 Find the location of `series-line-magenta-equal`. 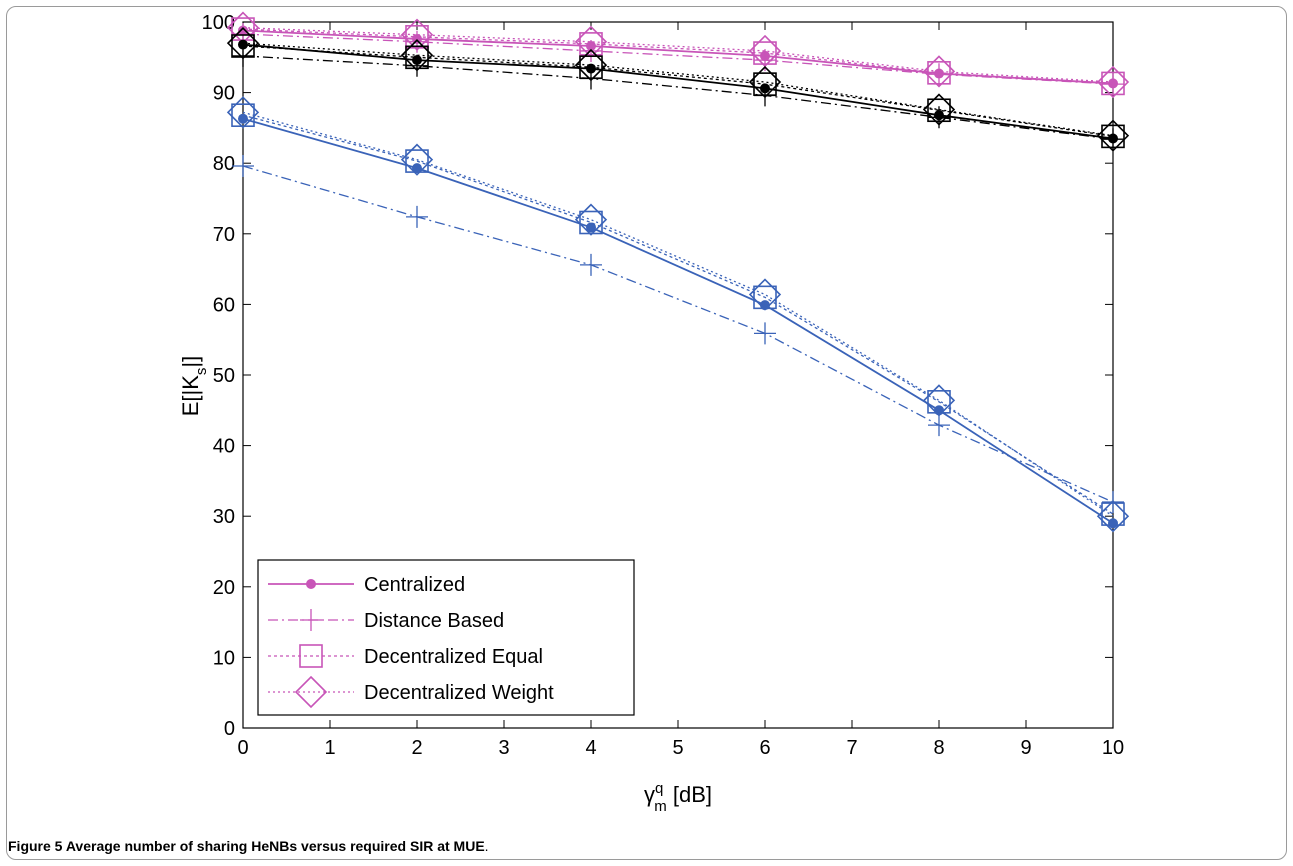

series-line-magenta-equal is located at coordinates (678, 56).